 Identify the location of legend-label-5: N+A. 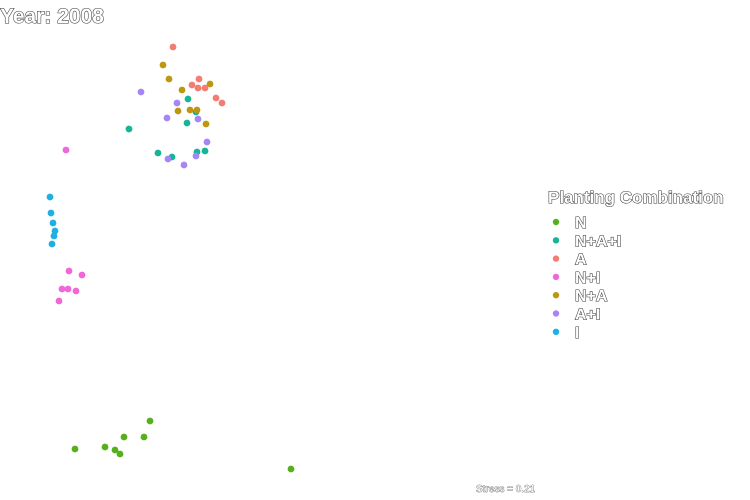
(591, 296).